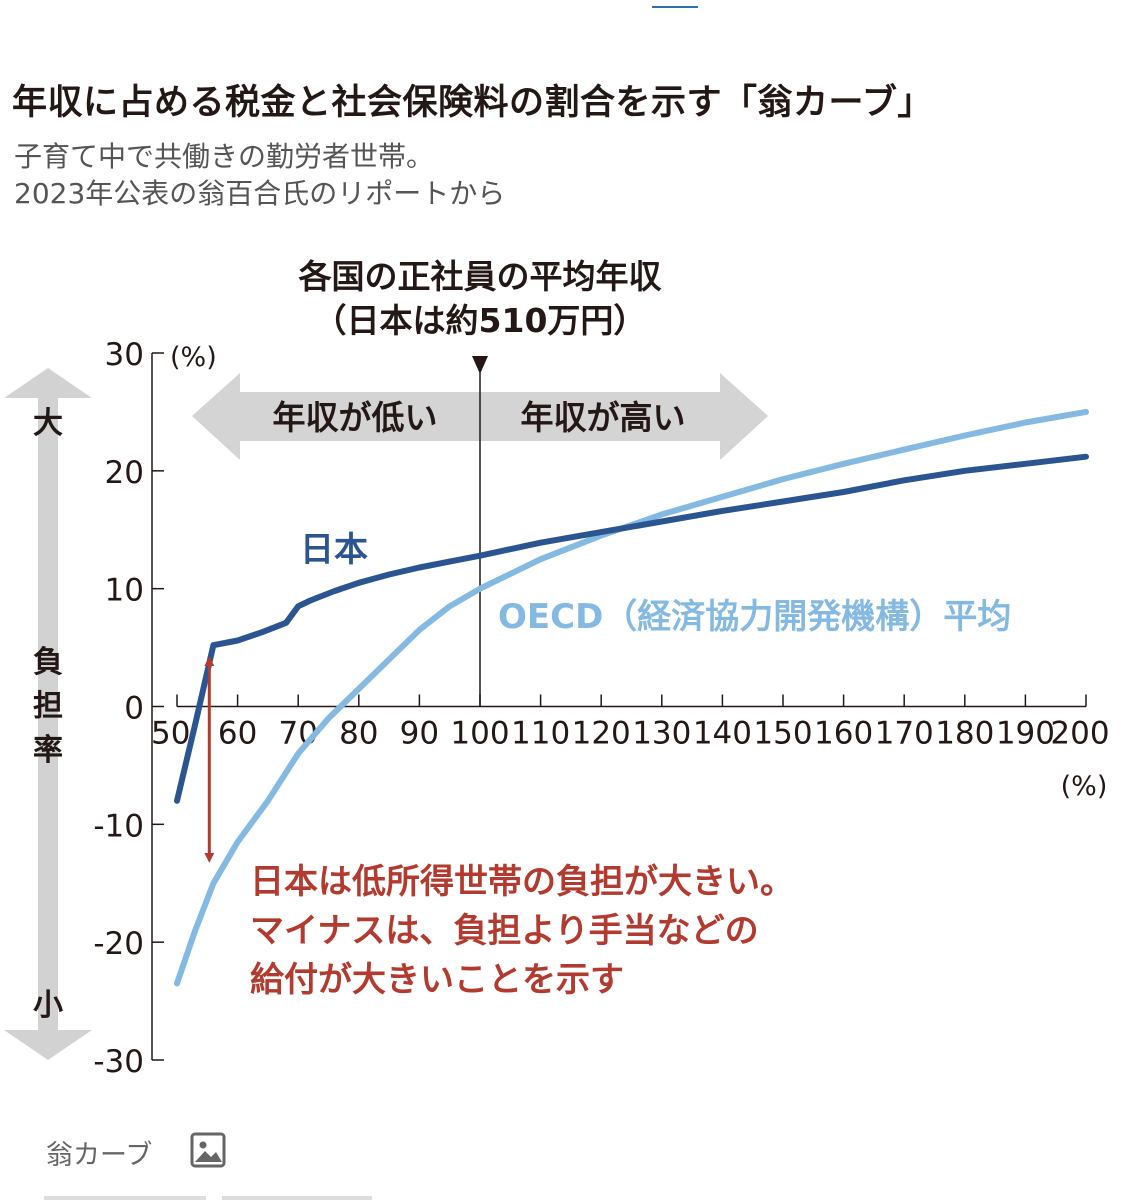 Image resolution: width=1130 pixels, height=1200 pixels. Describe the element at coordinates (964, 734) in the screenshot. I see `x-tick-label: 180` at that location.